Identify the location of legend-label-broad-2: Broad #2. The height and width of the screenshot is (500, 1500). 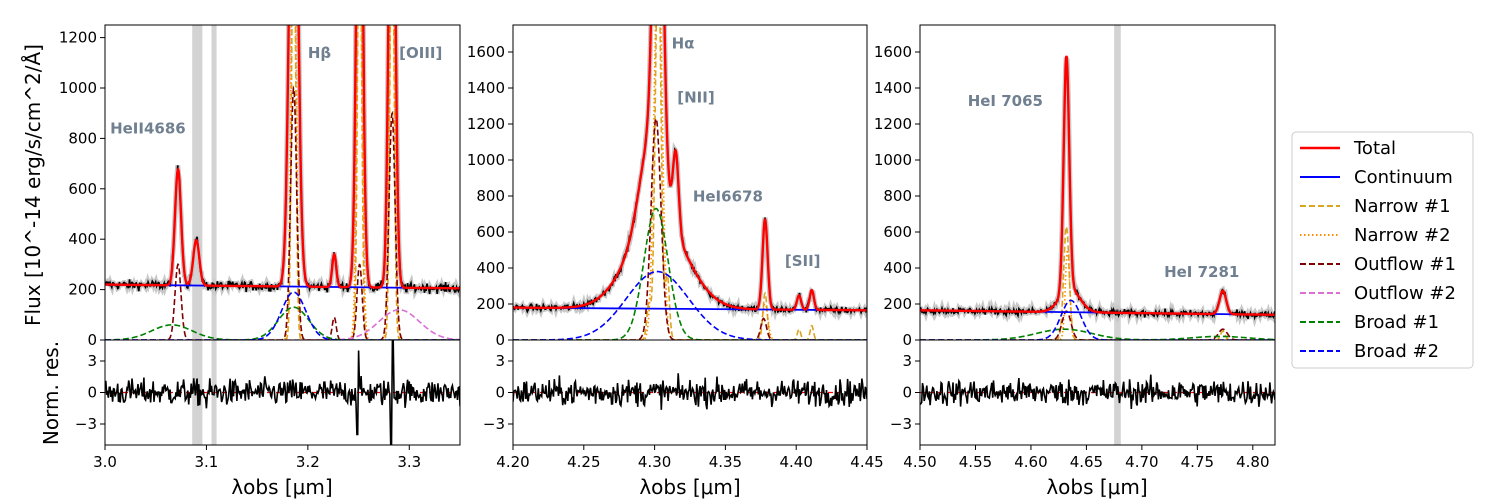
(1396, 351).